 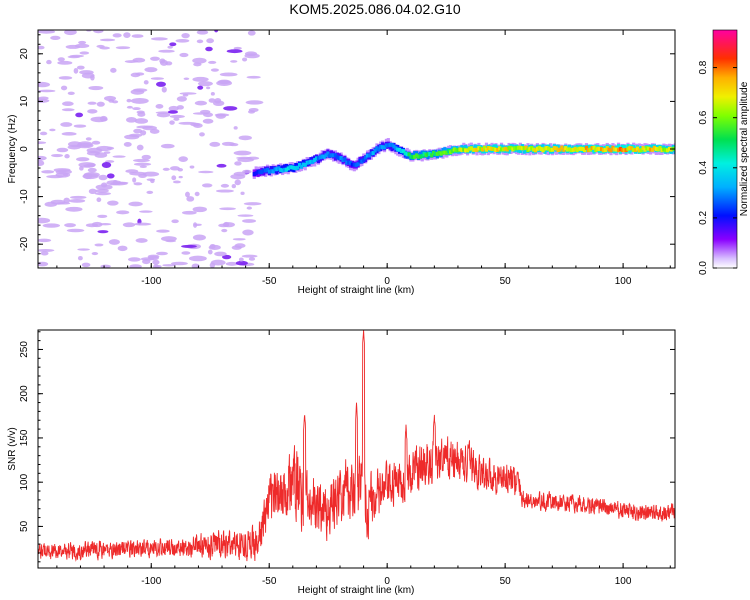 I want to click on colorbar-tick-label: 0.8, so click(x=703, y=67).